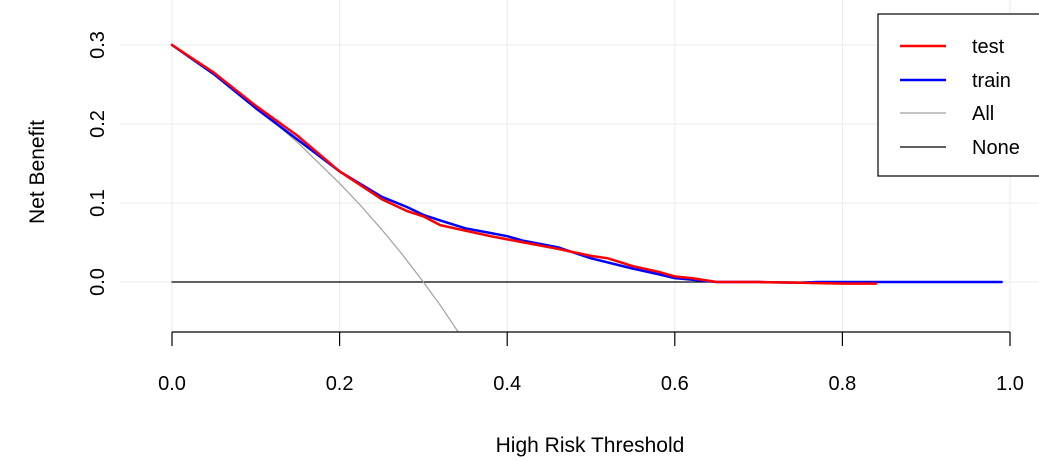 Image resolution: width=1039 pixels, height=461 pixels. I want to click on y-axis: 0.0 0.1 0.2 0.3, so click(98, 163).